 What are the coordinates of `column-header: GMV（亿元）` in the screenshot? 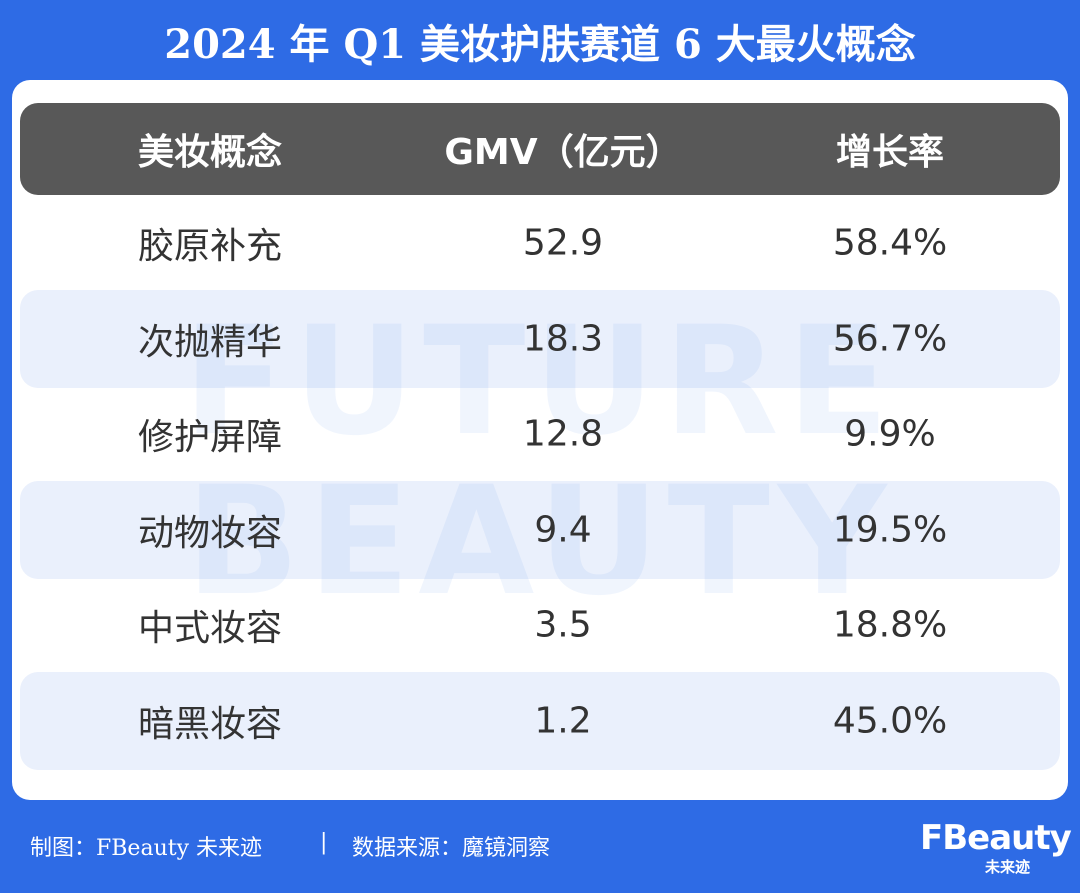 It's located at (563, 152).